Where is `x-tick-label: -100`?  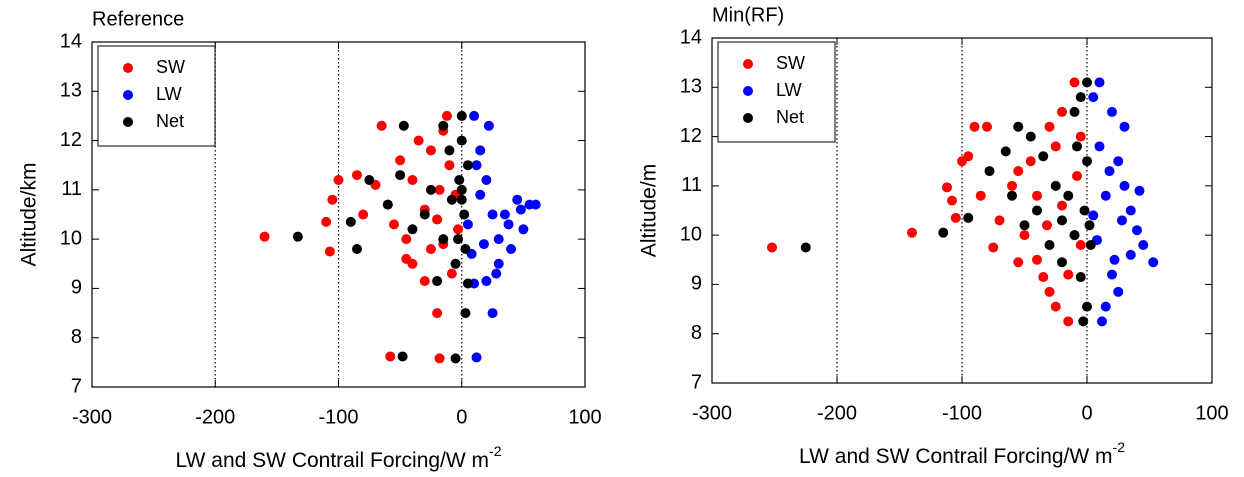
x-tick-label: -100 is located at coordinates (962, 413).